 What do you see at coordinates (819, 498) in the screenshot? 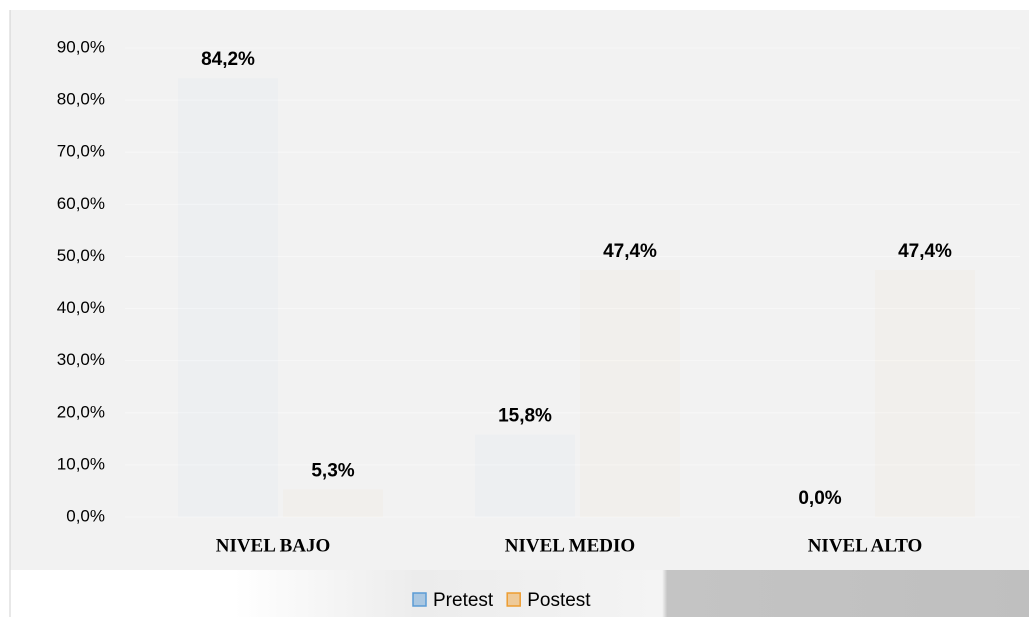
I see `data-label: 0,0%` at bounding box center [819, 498].